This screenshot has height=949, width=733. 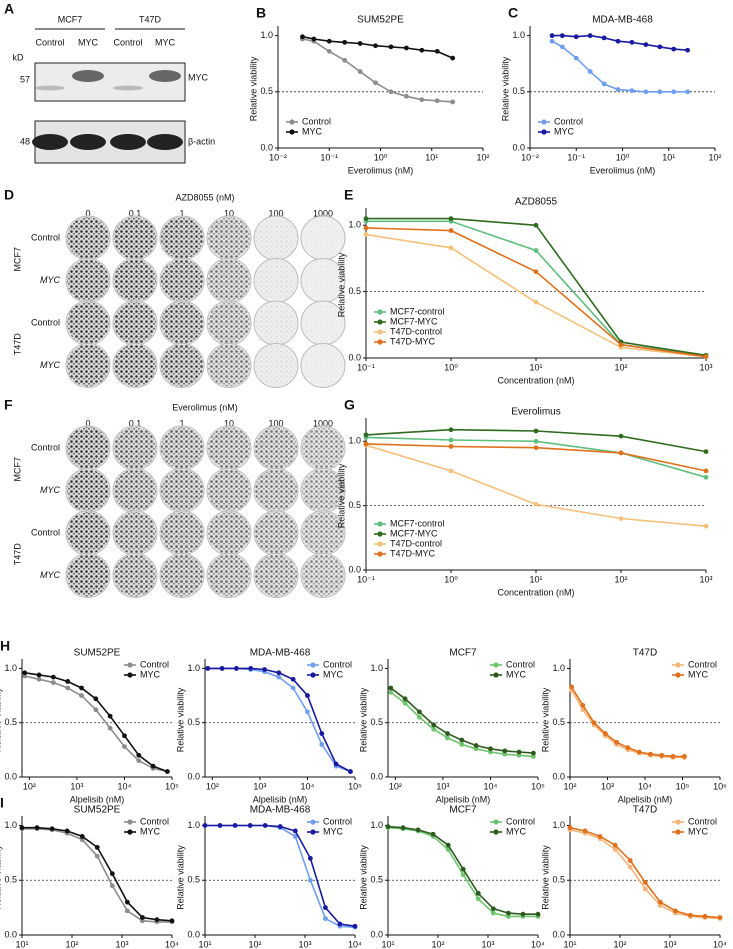 What do you see at coordinates (535, 579) in the screenshot?
I see `x-tick-label: 10¹` at bounding box center [535, 579].